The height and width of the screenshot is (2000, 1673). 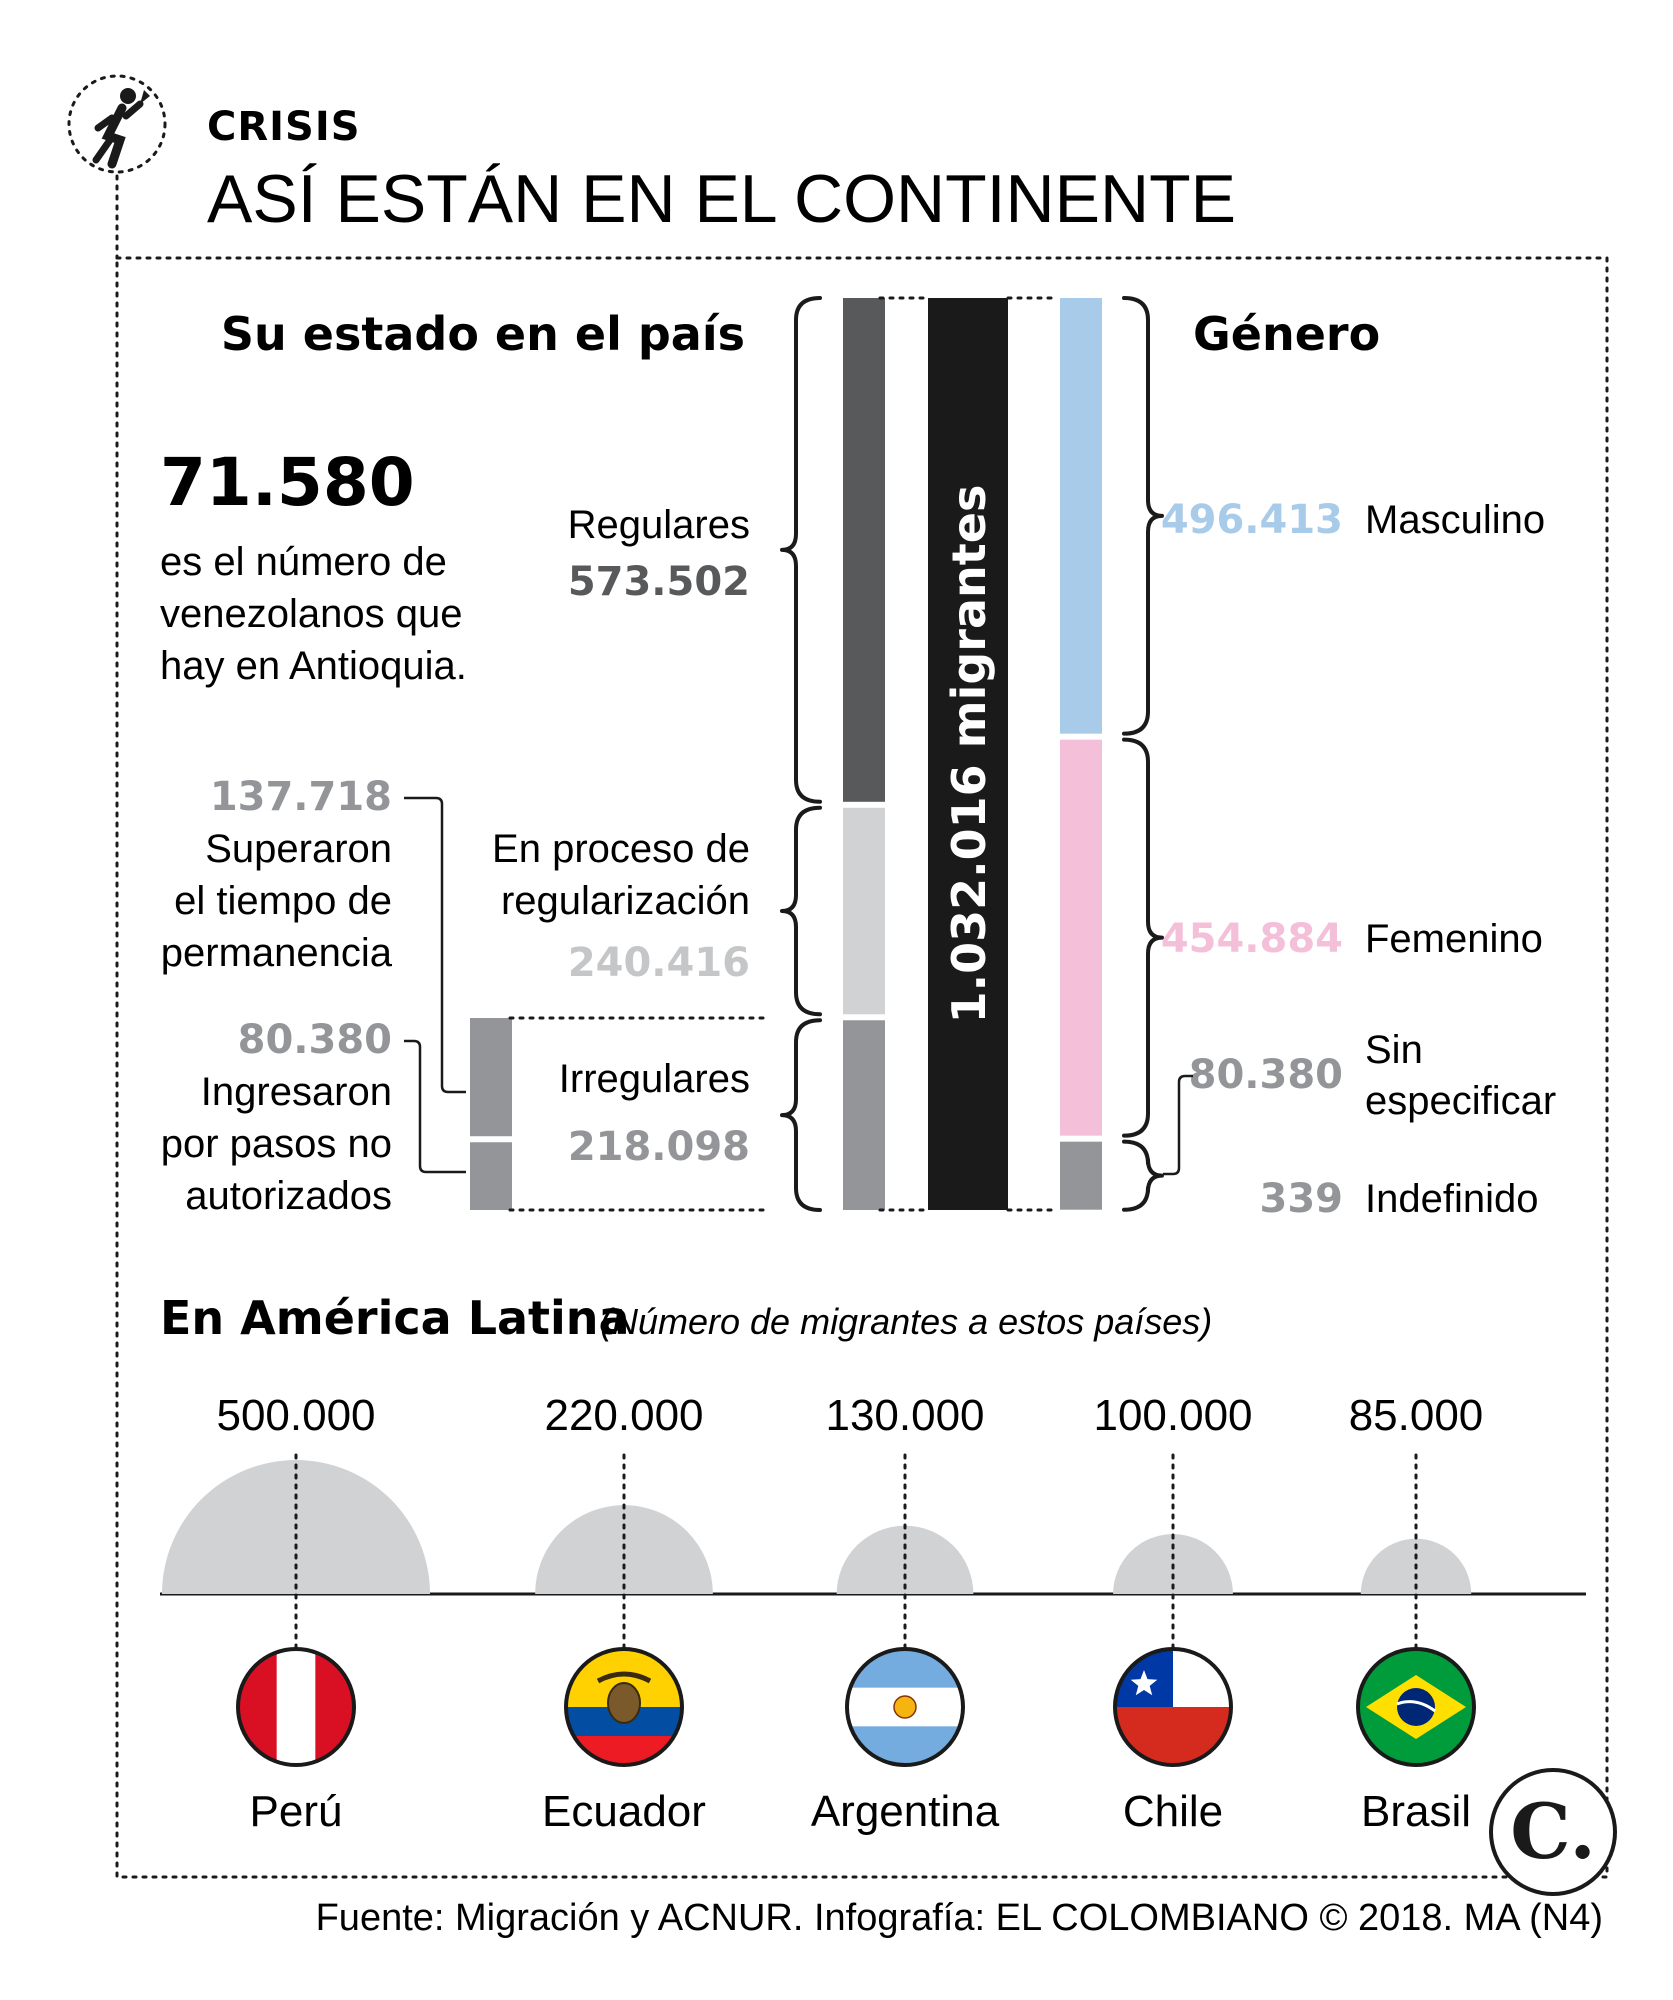 I want to click on superaron-segment, so click(x=491, y=1077).